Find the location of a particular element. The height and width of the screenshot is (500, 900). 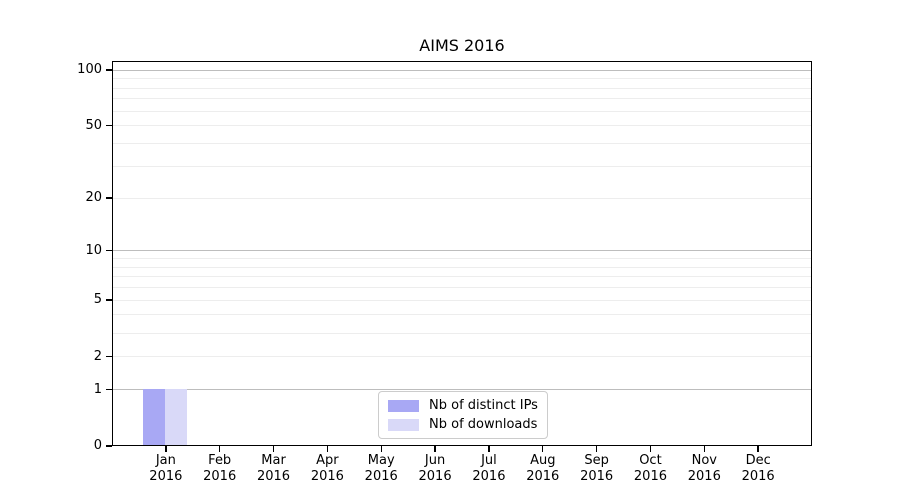

x-tick-label: Aug 2016 is located at coordinates (543, 468).